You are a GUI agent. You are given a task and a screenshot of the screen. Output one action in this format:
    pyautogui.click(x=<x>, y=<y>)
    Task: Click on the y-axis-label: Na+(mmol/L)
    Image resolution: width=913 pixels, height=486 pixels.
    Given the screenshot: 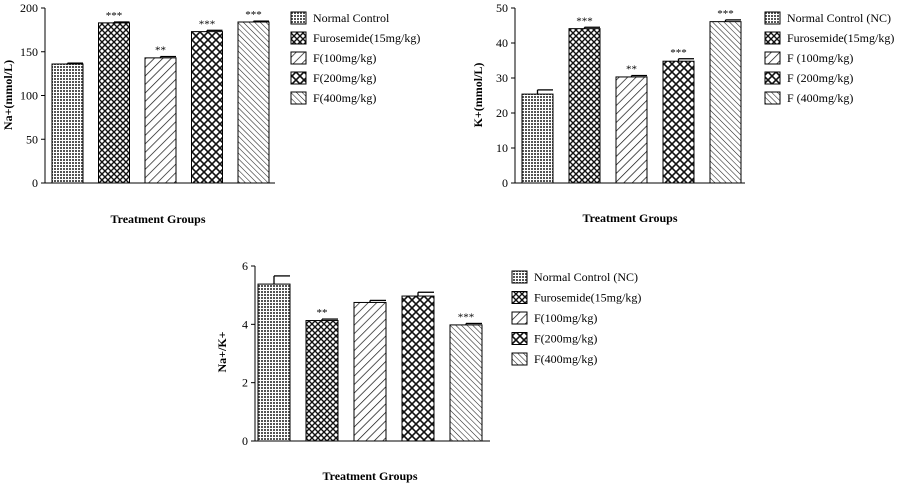 What is the action you would take?
    pyautogui.click(x=8, y=95)
    